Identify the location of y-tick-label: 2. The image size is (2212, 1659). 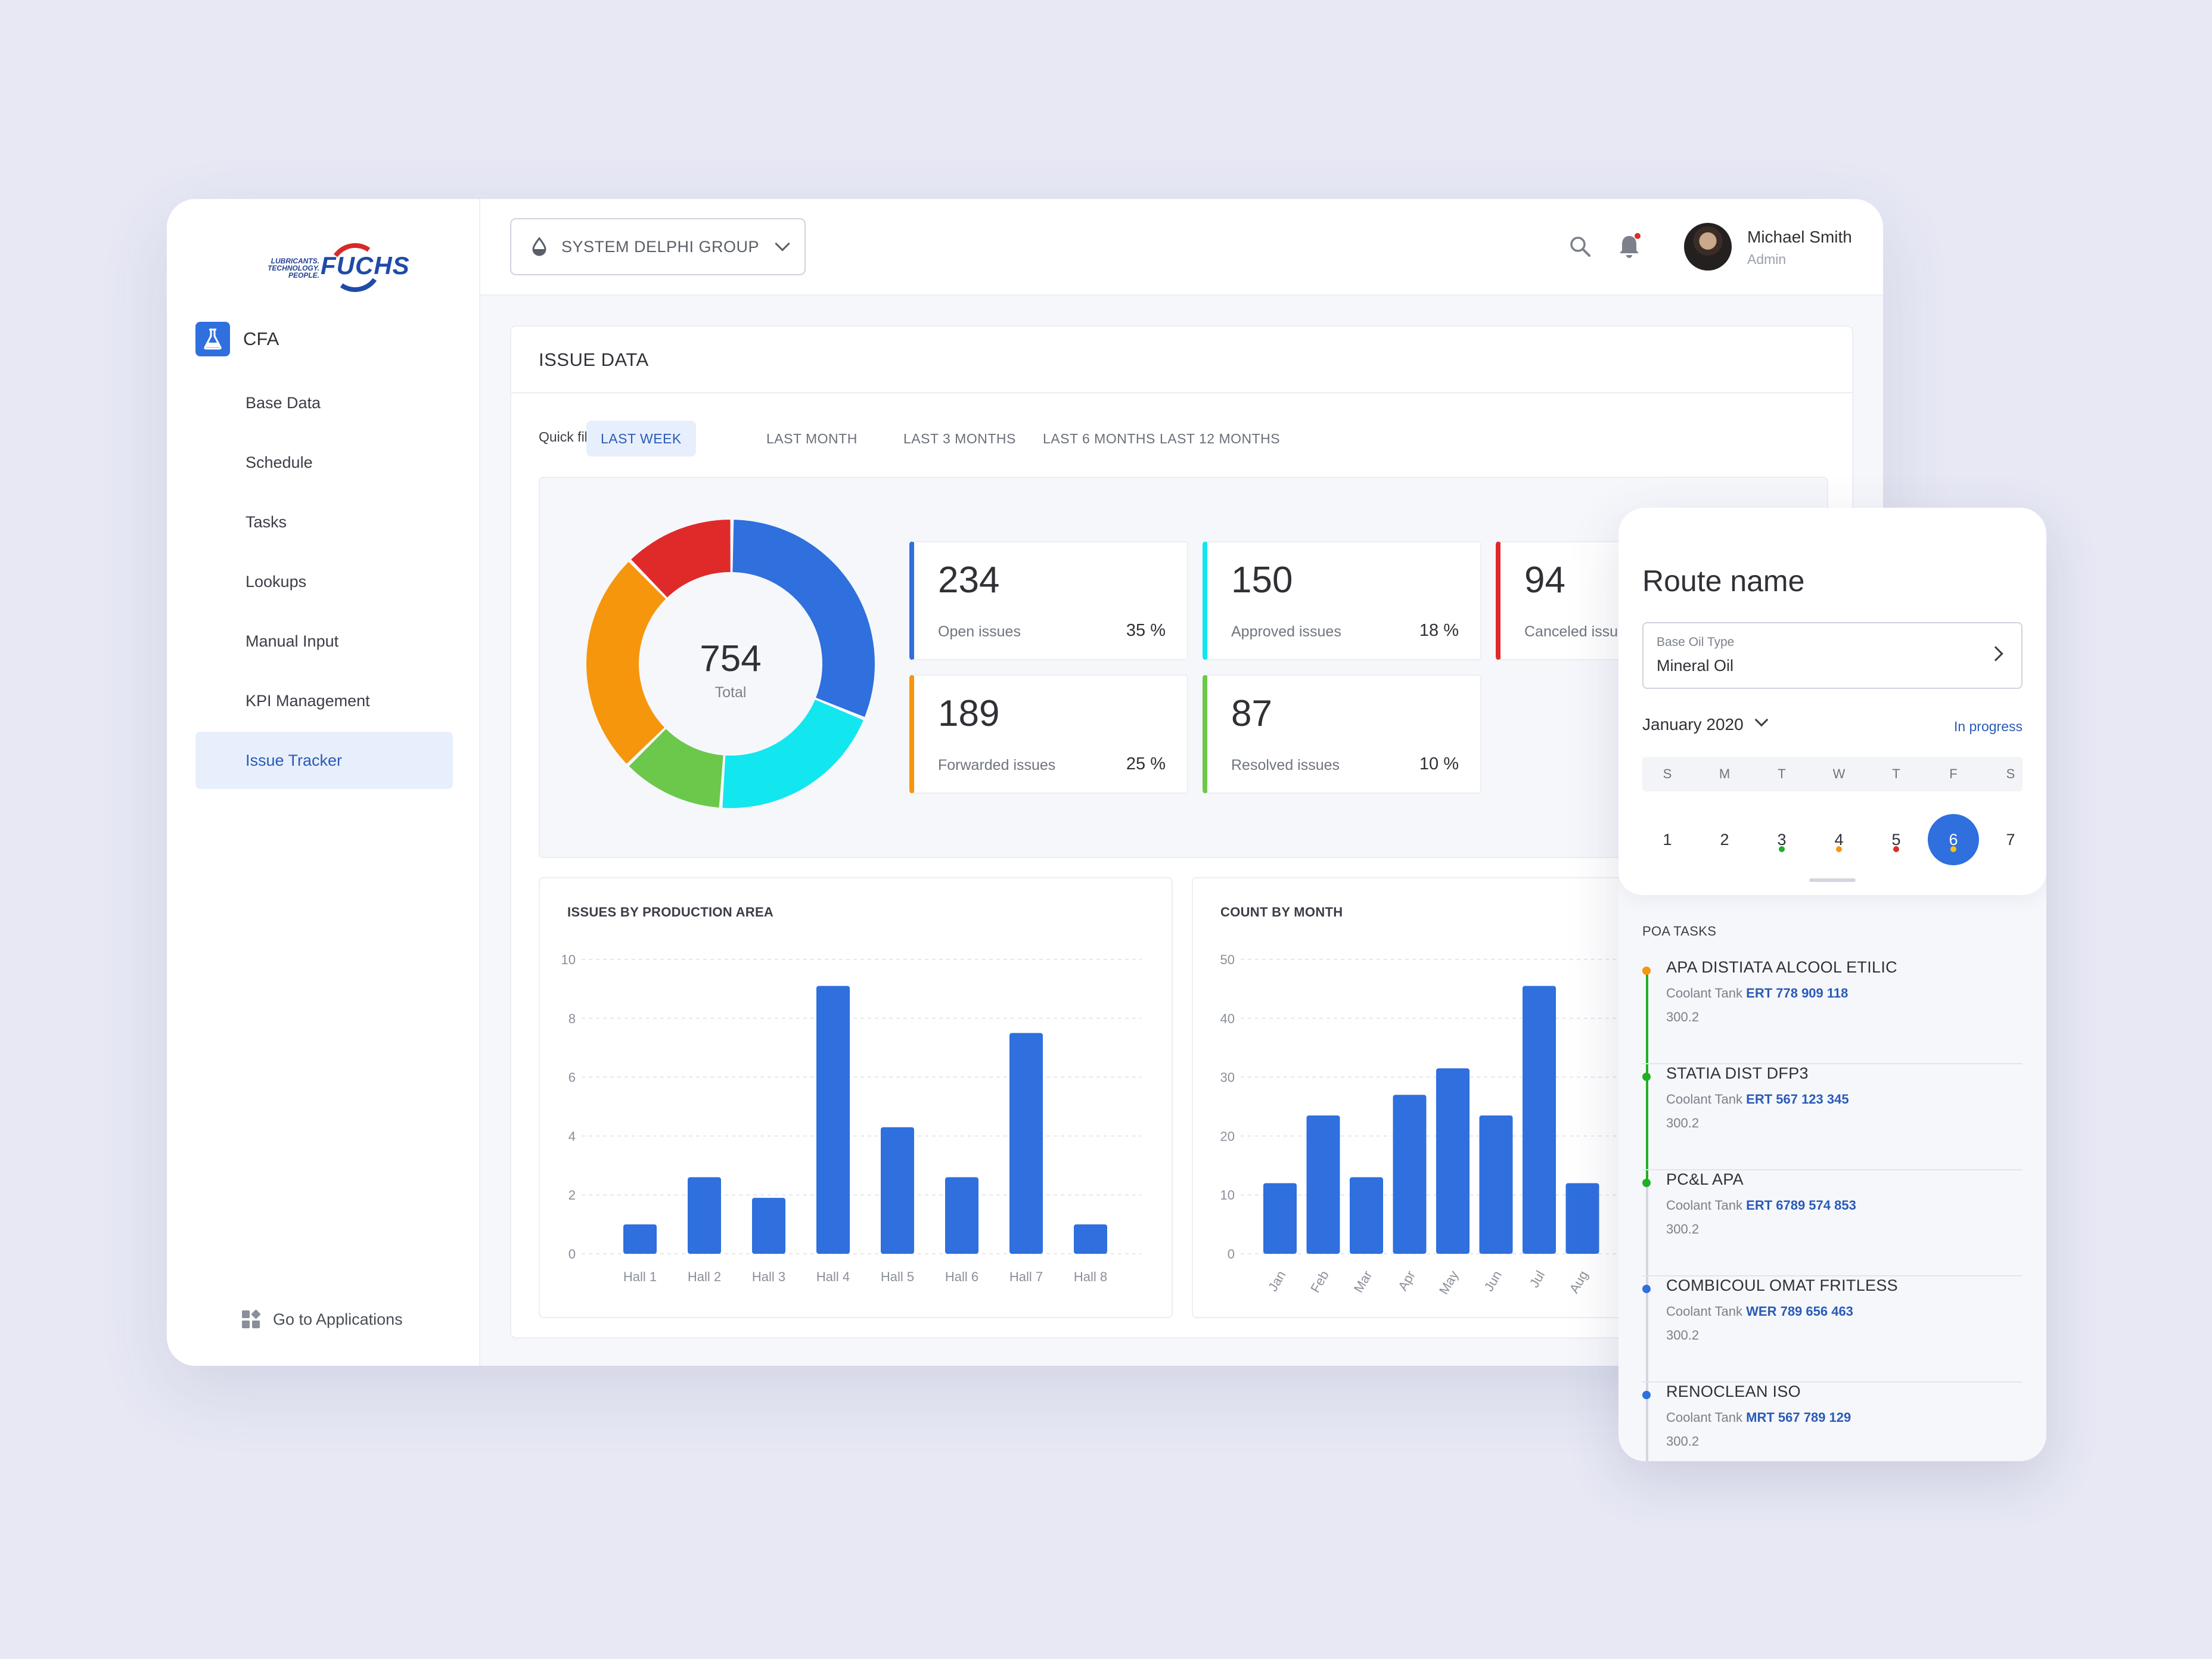
(572, 1195).